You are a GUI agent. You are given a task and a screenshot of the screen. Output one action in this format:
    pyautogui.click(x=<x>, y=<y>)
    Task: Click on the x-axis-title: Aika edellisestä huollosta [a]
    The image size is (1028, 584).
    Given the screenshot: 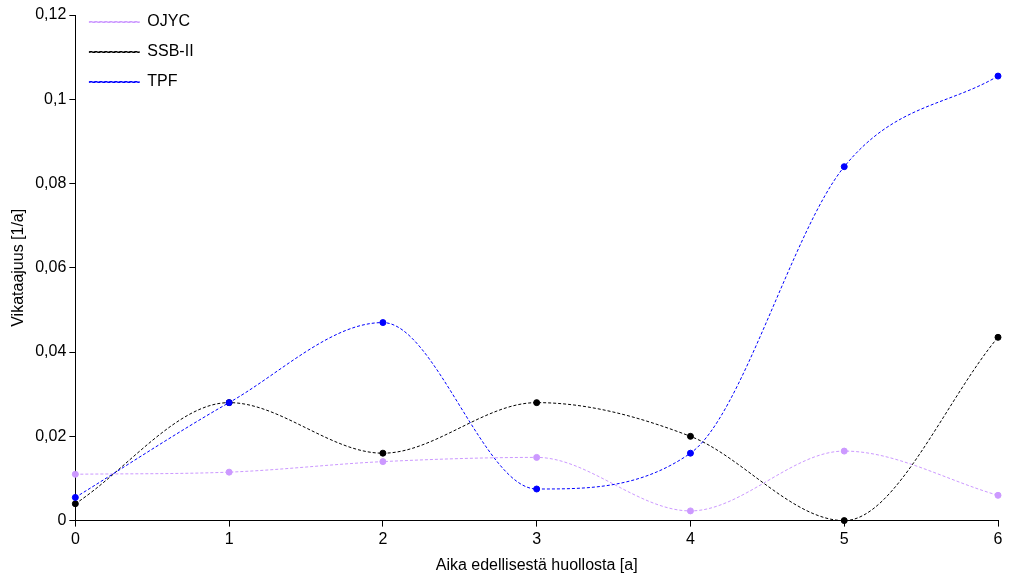 What is the action you would take?
    pyautogui.click(x=536, y=564)
    